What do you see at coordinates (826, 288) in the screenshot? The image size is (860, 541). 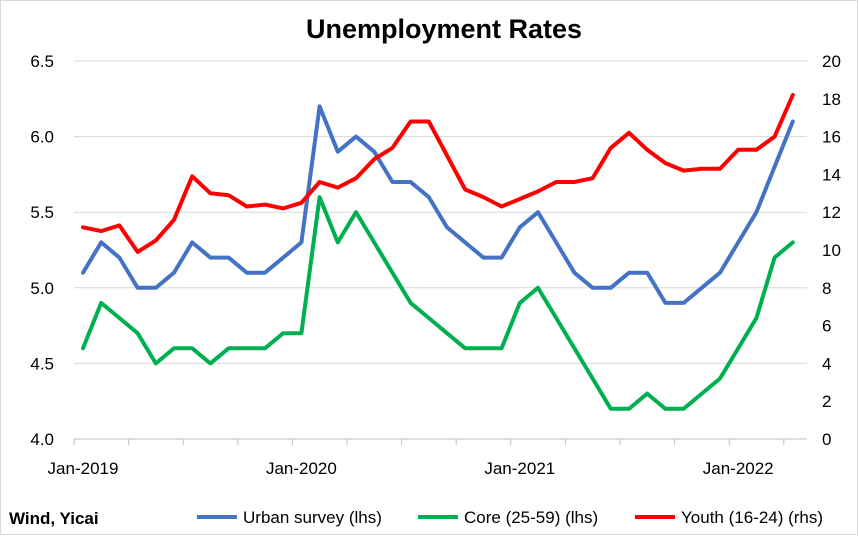 I see `right-tick-label: 8` at bounding box center [826, 288].